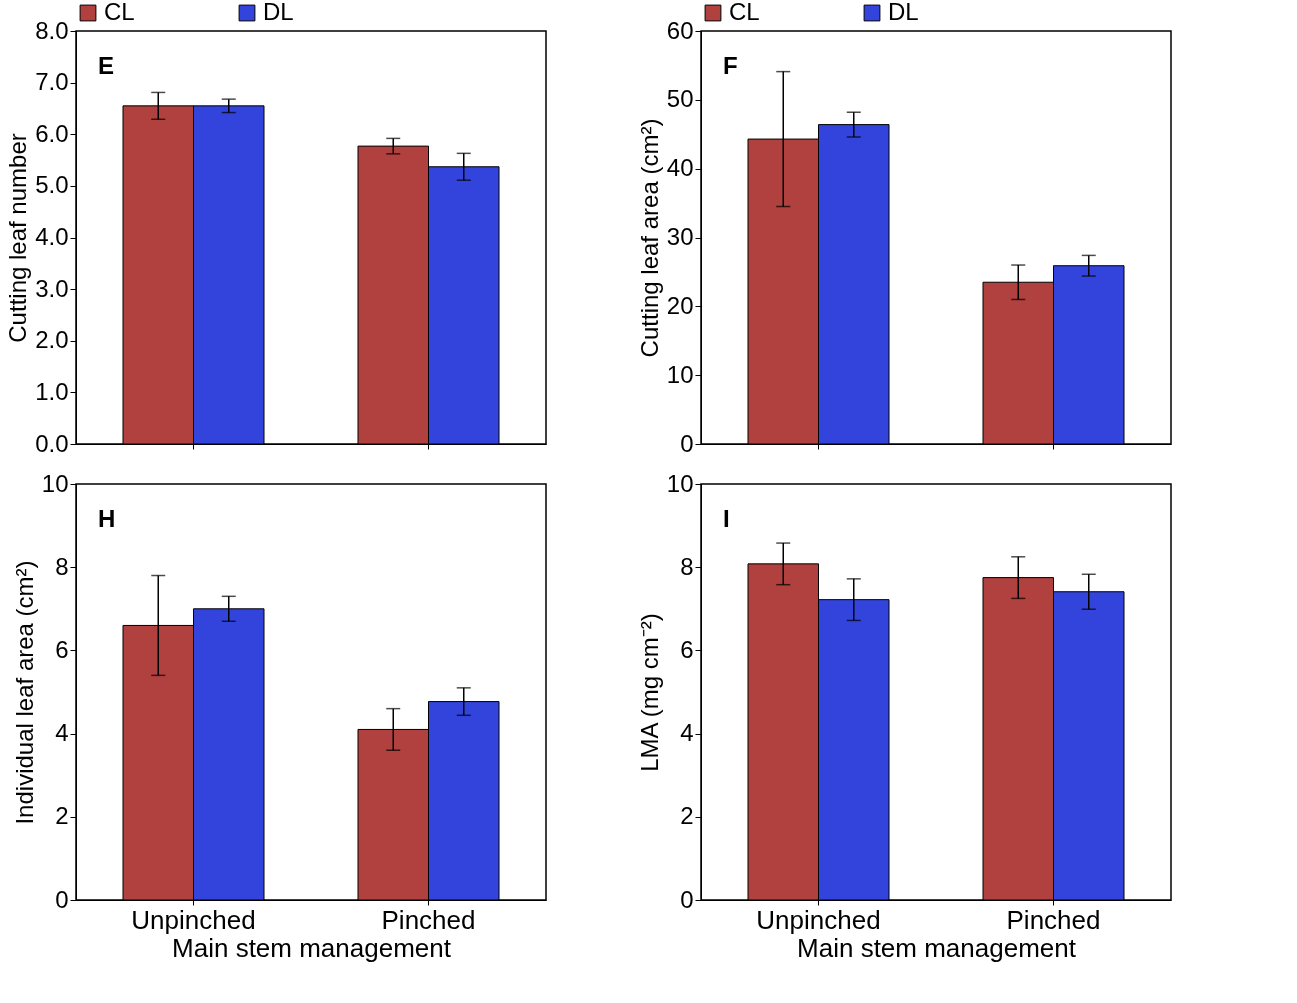 The height and width of the screenshot is (1003, 1297). I want to click on y-tick-label: 20, so click(680, 305).